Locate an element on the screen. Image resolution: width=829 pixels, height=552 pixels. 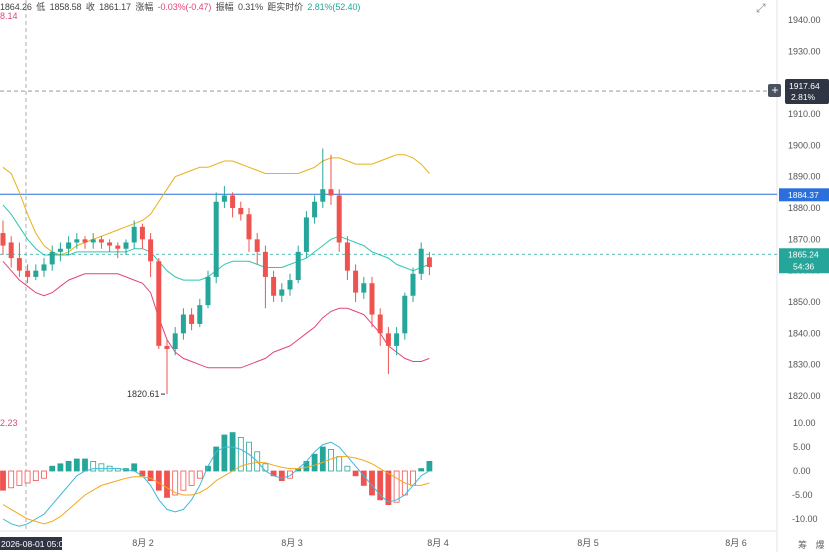
plus-icon is located at coordinates (774, 91).